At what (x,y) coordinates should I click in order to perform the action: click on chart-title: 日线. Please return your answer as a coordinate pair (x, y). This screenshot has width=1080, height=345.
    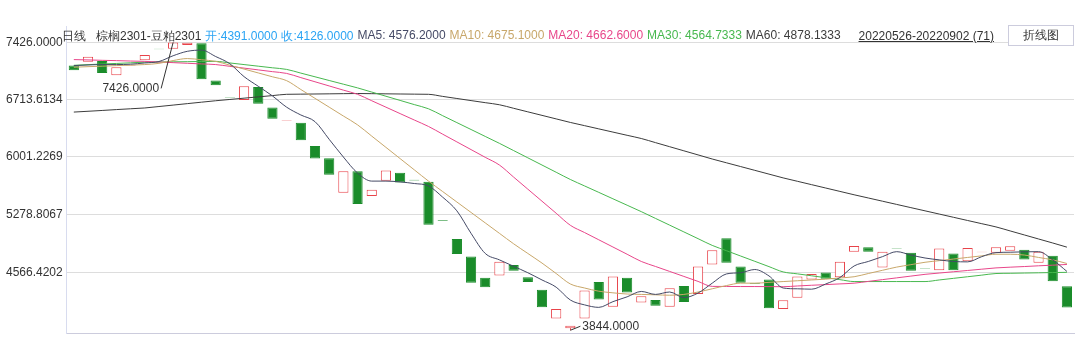
    Looking at the image, I should click on (74, 35).